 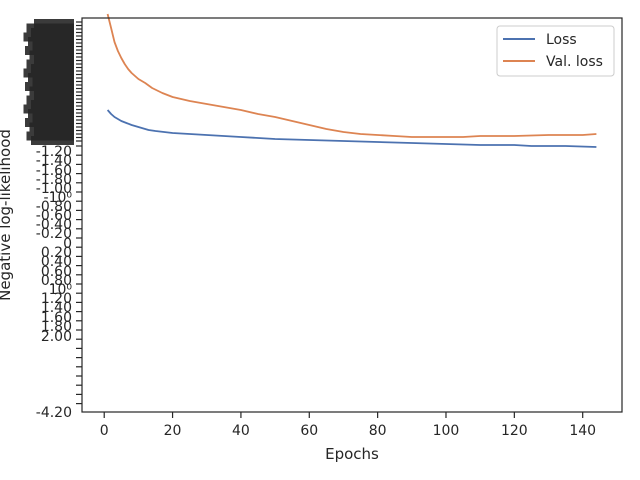 I want to click on y-tick-label: -1.20, so click(x=54, y=152).